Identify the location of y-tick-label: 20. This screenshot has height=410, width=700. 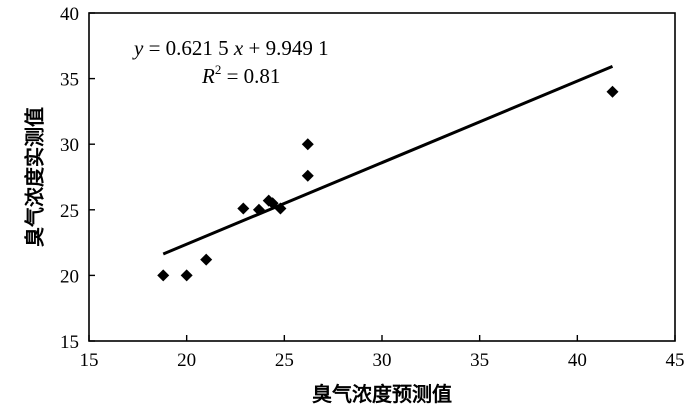
(69, 276).